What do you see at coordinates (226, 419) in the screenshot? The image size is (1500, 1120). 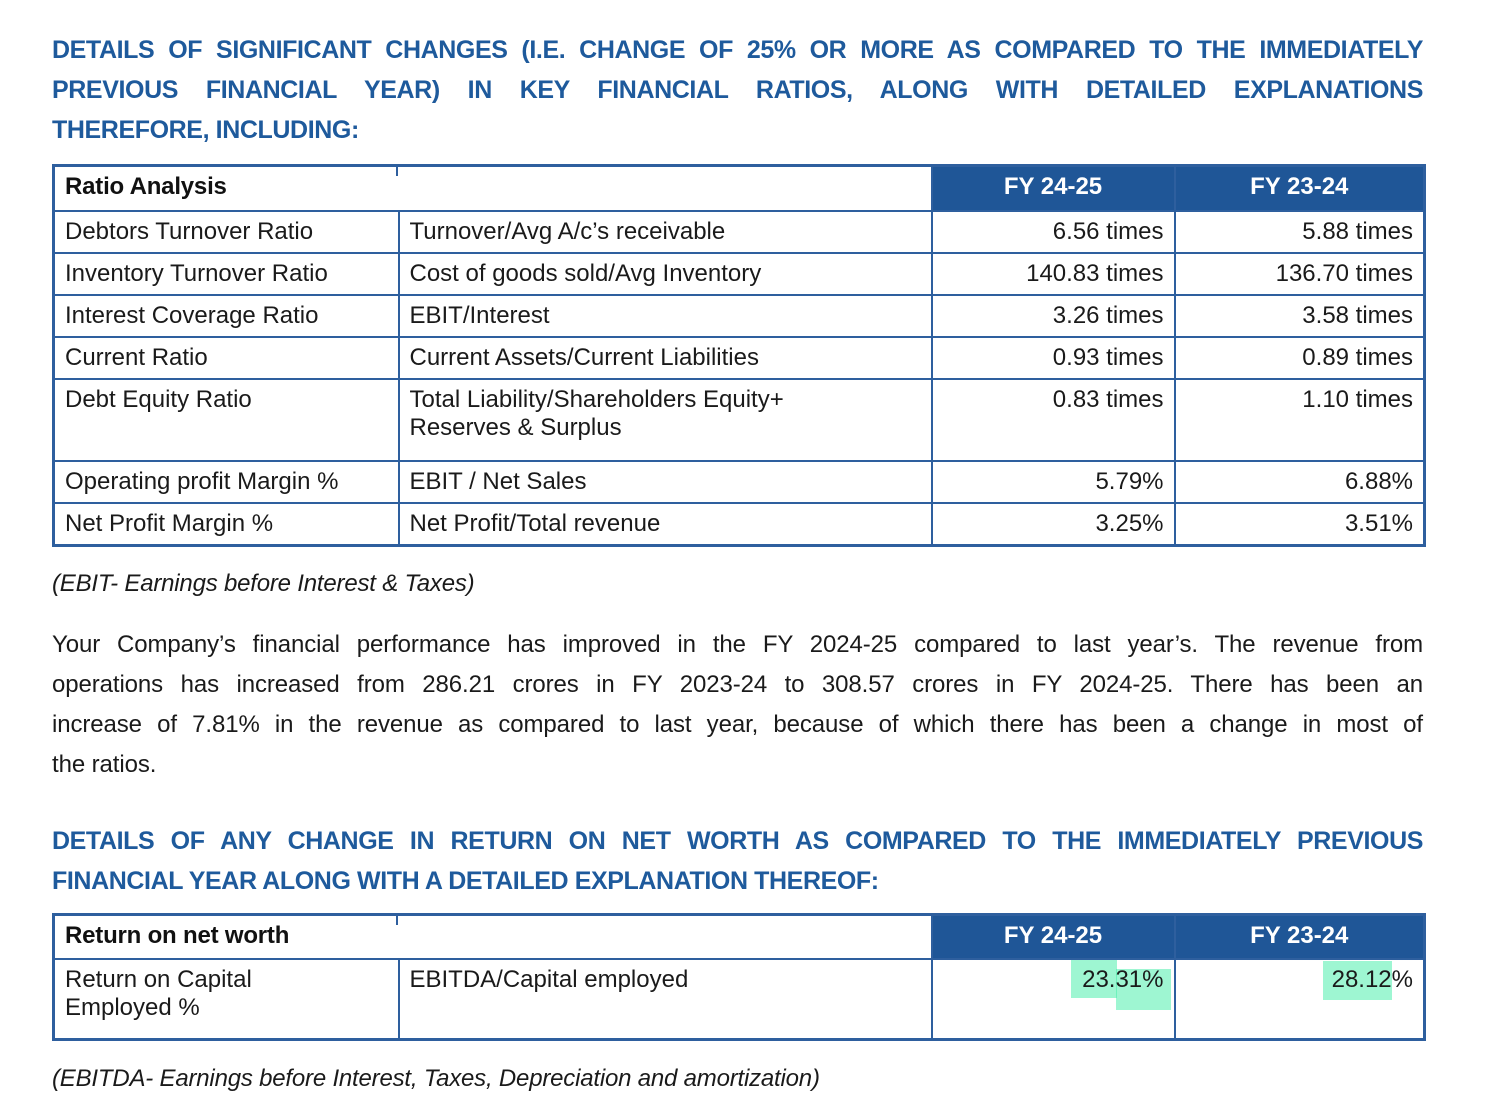 I see `ratio-name-cell: Debt Equity Ratio` at bounding box center [226, 419].